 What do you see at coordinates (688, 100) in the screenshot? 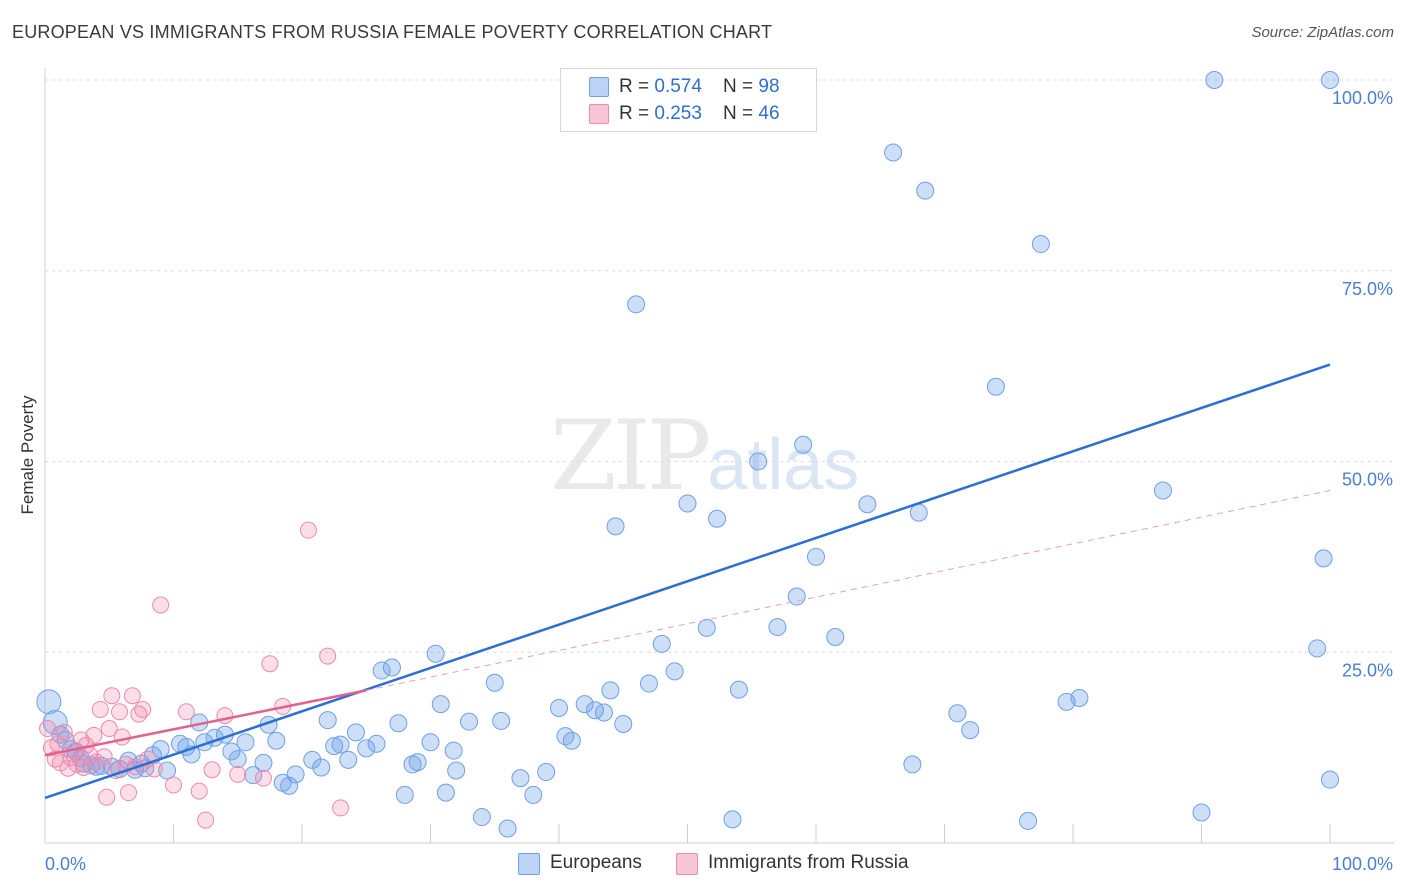
I see `correlation-legend: R = 0.574 N = 98 R = 0.253 N = 46` at bounding box center [688, 100].